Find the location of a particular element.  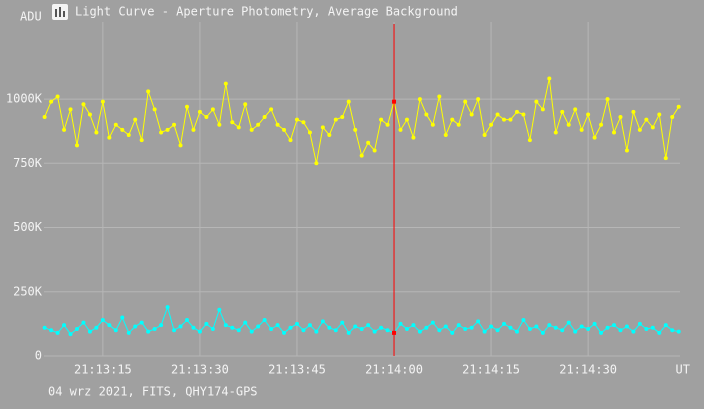

x-axis-label: UT is located at coordinates (683, 370).